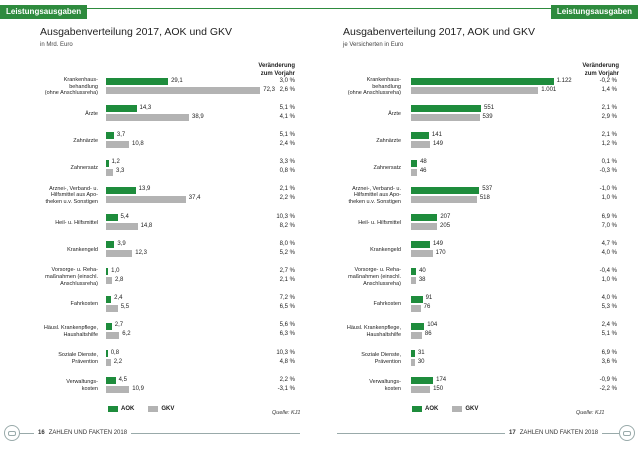  What do you see at coordinates (159, 8) in the screenshot?
I see `header-rule` at bounding box center [159, 8].